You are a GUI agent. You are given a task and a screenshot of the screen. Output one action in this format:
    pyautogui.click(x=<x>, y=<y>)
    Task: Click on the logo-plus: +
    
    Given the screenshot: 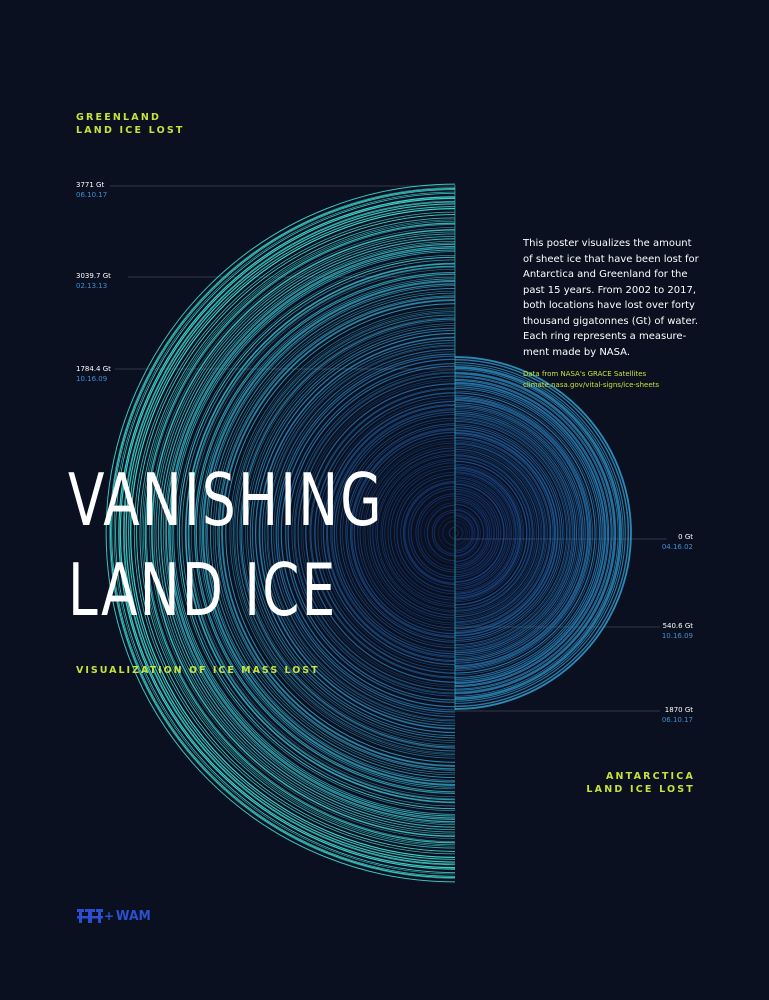 What is the action you would take?
    pyautogui.click(x=109, y=916)
    